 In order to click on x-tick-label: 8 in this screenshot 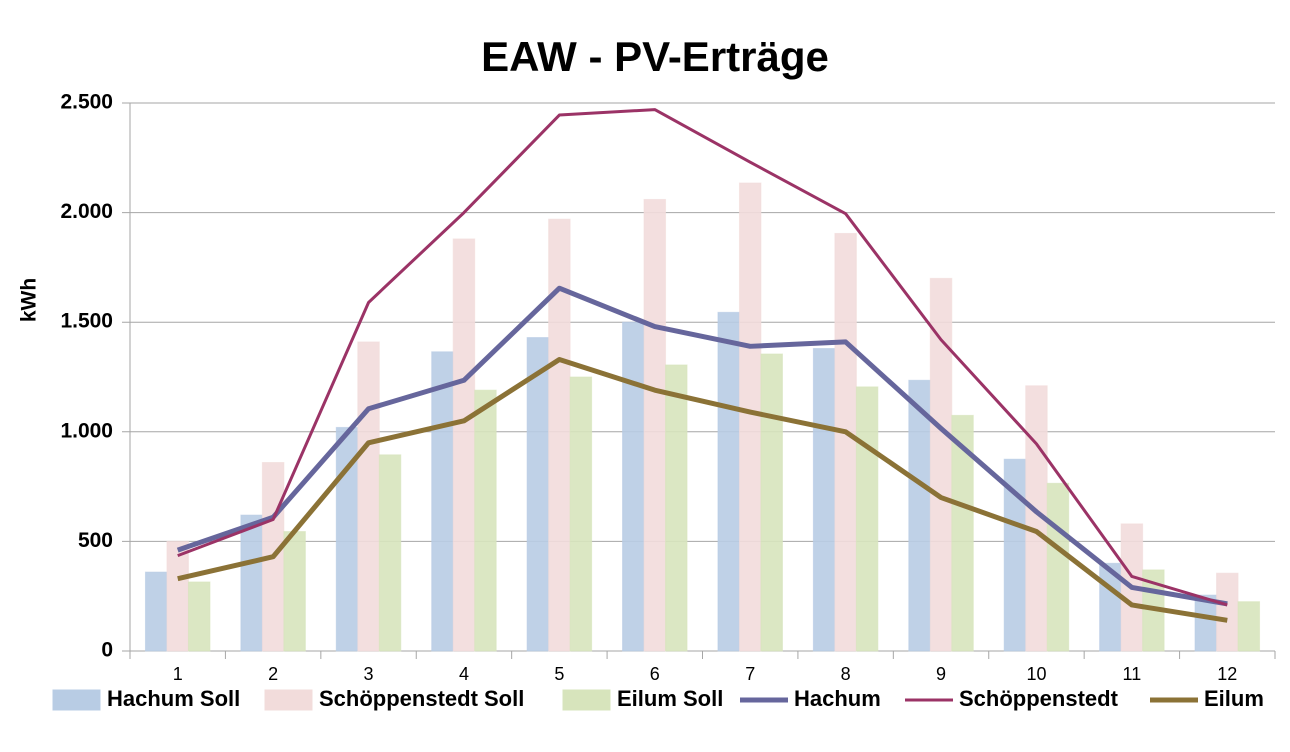, I will do `click(846, 674)`.